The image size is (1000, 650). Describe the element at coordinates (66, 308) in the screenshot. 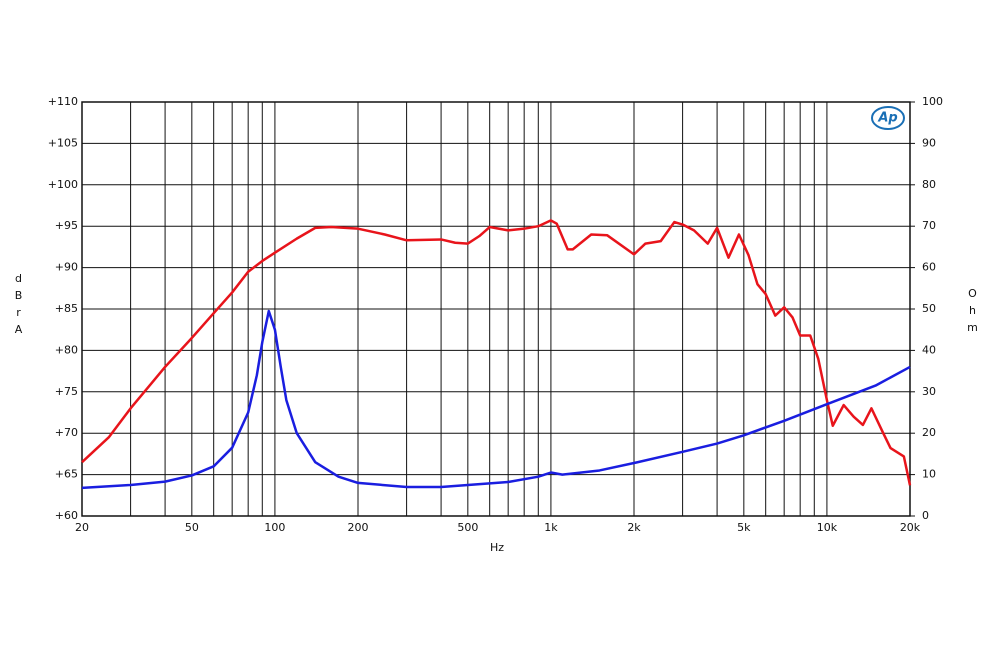

I see `y-tick-label: +85` at that location.